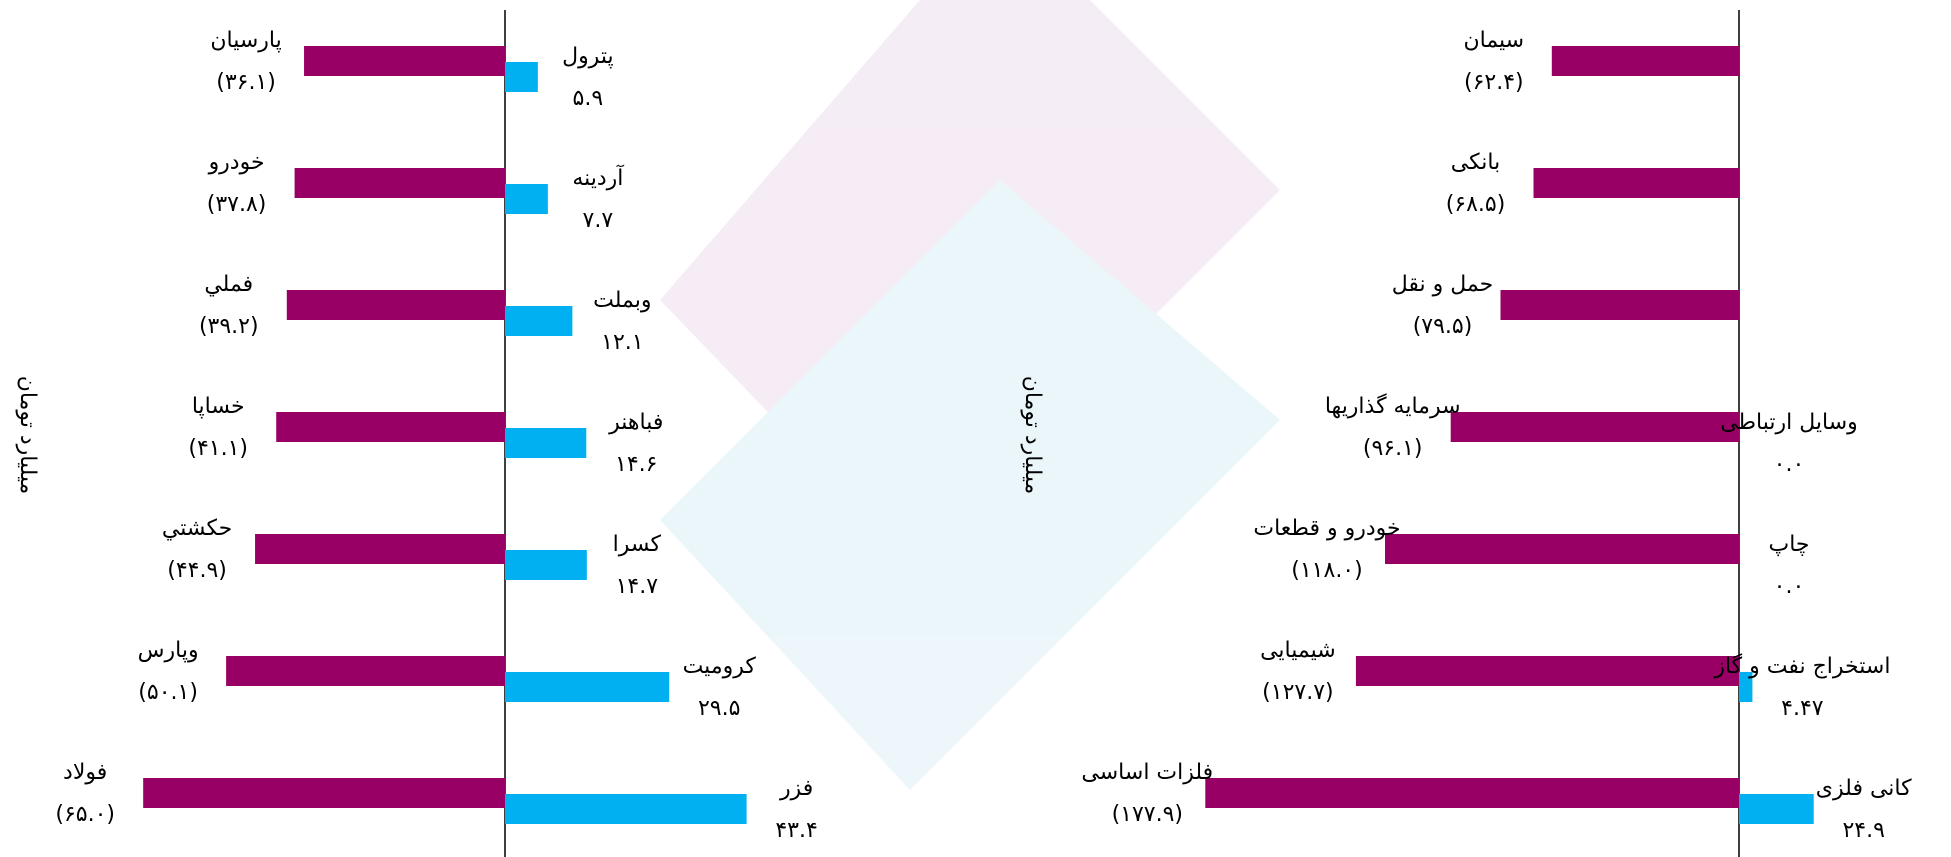 This screenshot has height=857, width=1951. I want to click on category-label: خودرو, so click(236, 162).